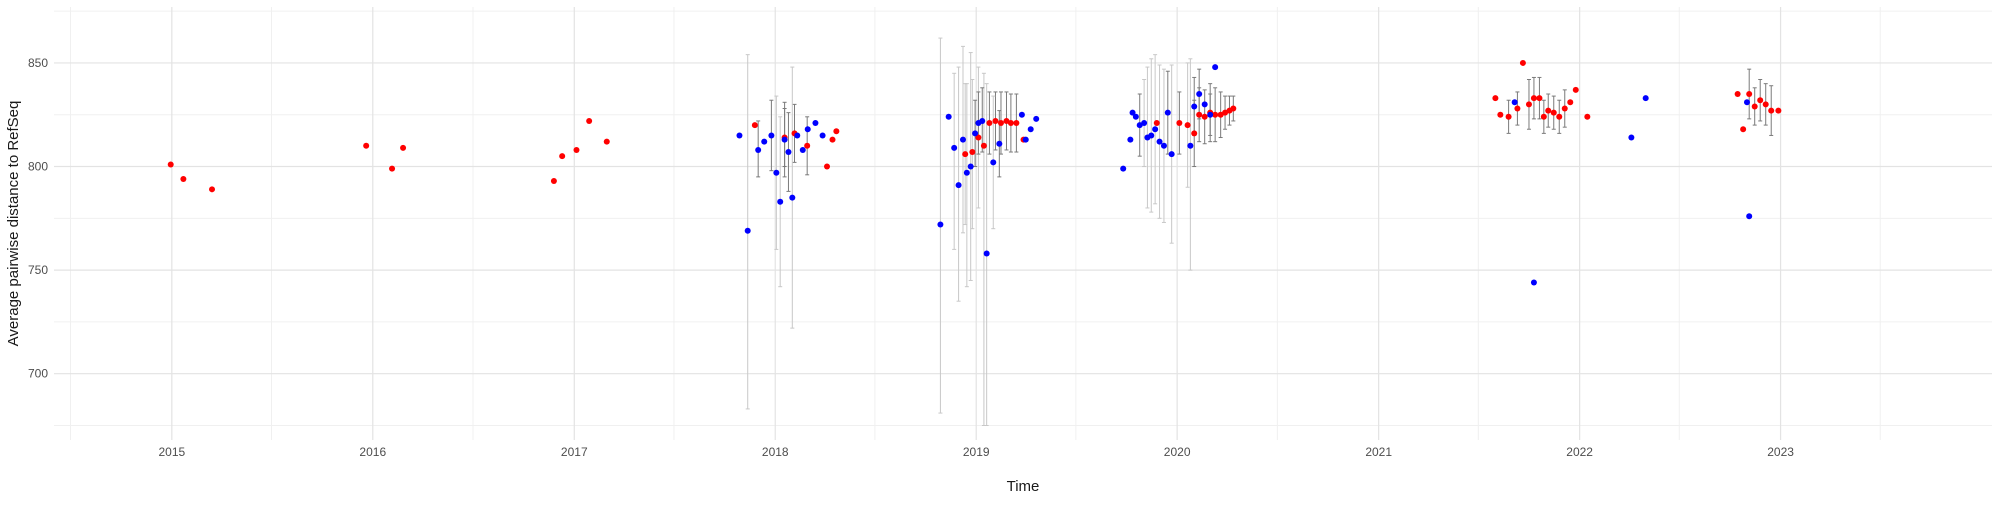  Describe the element at coordinates (574, 452) in the screenshot. I see `x-tick-label: 2017` at that location.